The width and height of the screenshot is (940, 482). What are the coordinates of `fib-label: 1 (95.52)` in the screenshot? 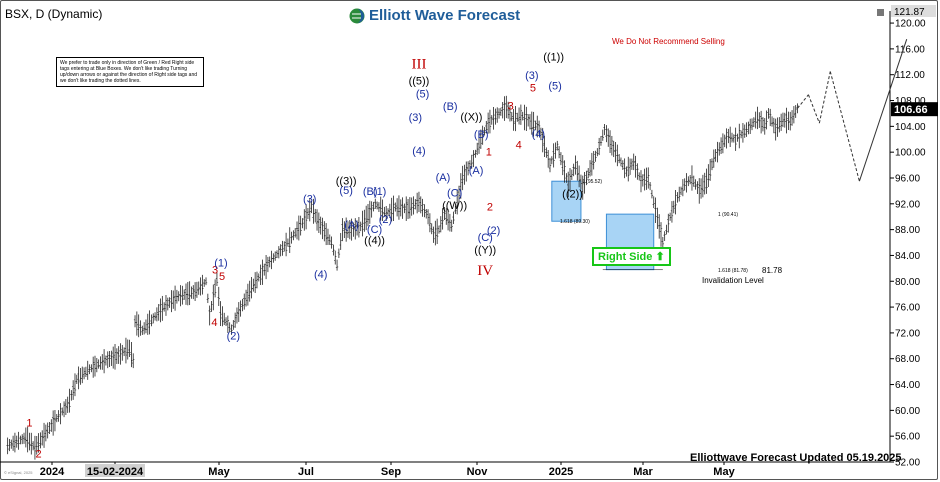 It's located at (592, 182).